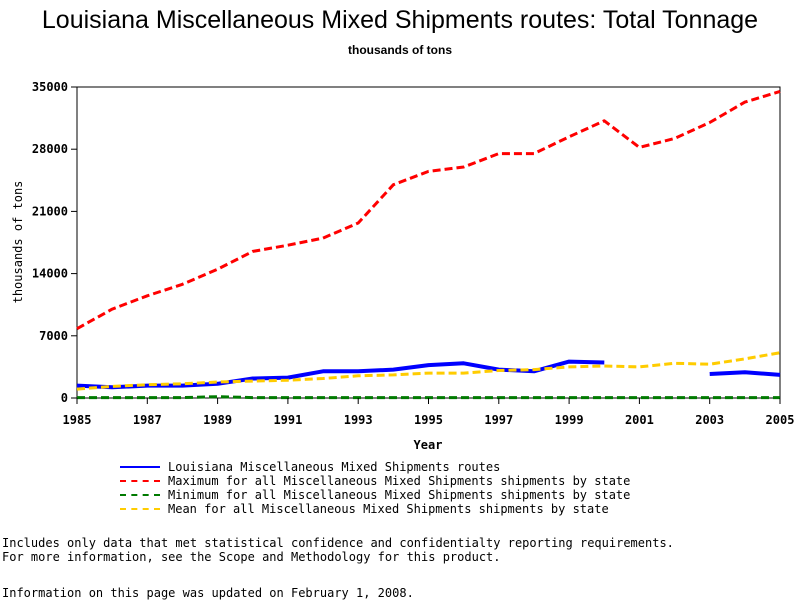  What do you see at coordinates (18, 242) in the screenshot?
I see `y-axis-label: thousands of tons` at bounding box center [18, 242].